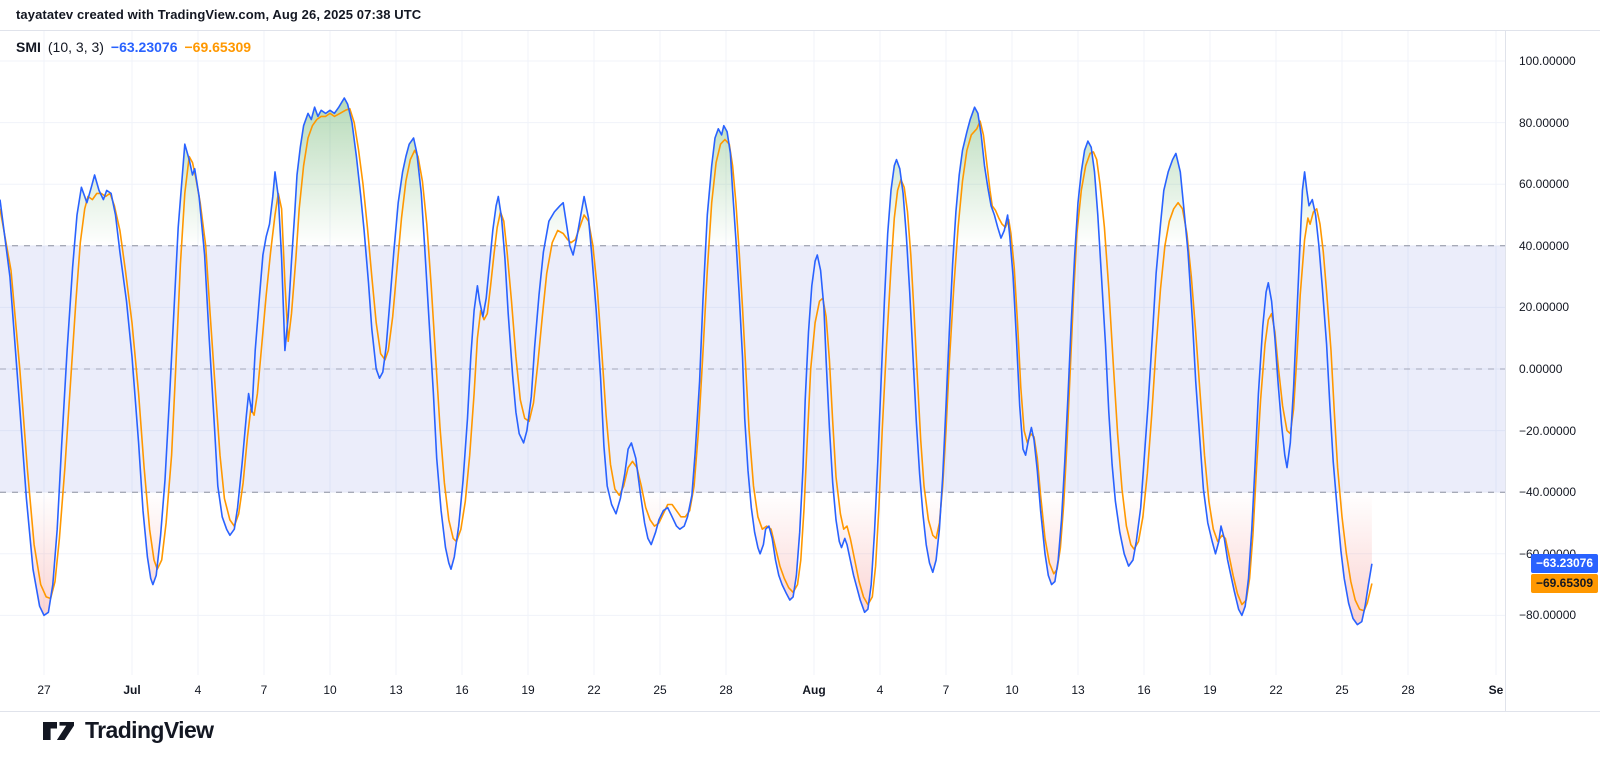 The height and width of the screenshot is (779, 1600). What do you see at coordinates (1547, 61) in the screenshot?
I see `price-axis-label: 100.00000` at bounding box center [1547, 61].